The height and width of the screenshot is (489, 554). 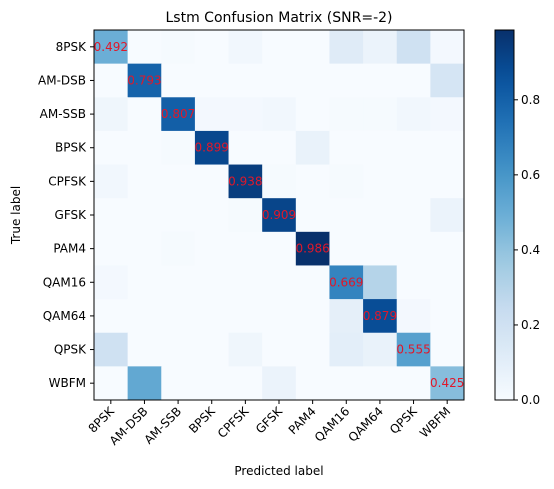 I want to click on colorbar-tick-label: 0.2, so click(x=530, y=325).